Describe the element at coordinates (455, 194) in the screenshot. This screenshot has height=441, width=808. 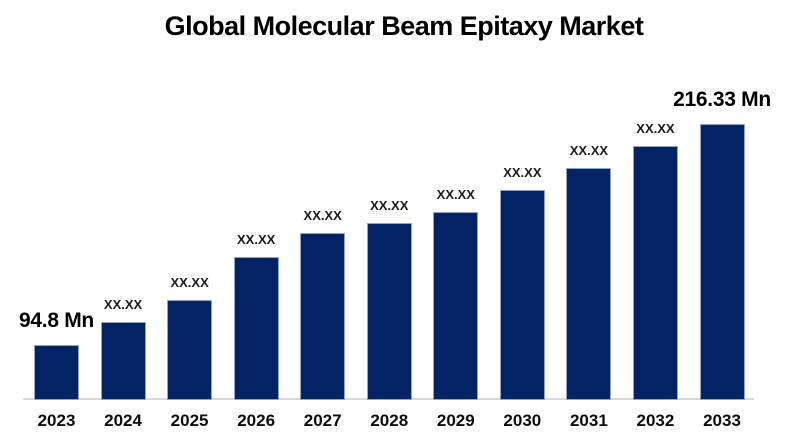
I see `bar-value-label-2029: XX.XX` at that location.